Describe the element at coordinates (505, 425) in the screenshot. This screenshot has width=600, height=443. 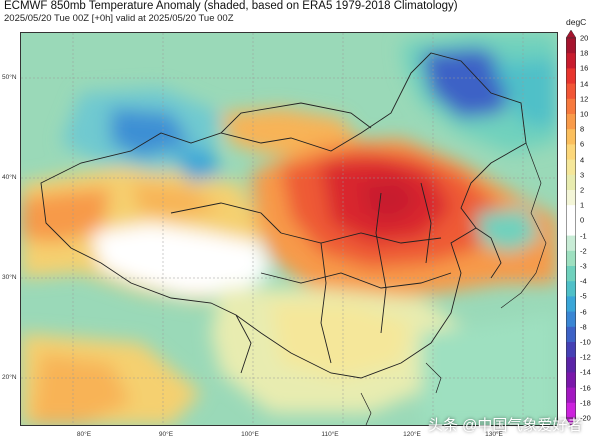
I see `watermark: 头条 @中国气象爱好者` at that location.